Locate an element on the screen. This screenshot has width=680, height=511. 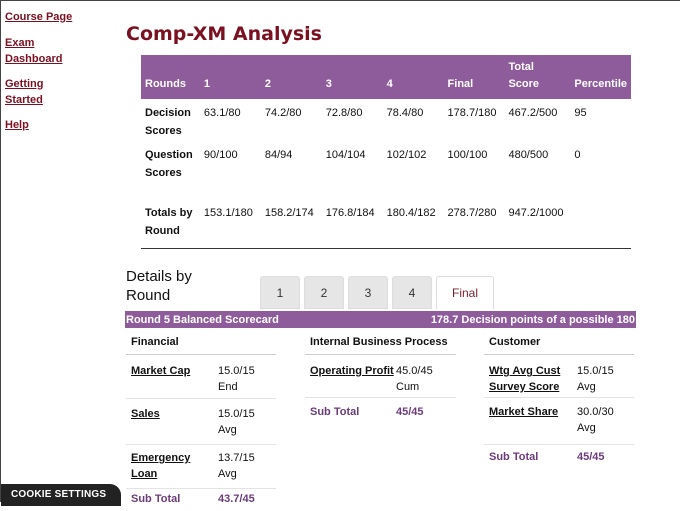
round-tabs: 1 2 3 4 Final is located at coordinates (379, 292).